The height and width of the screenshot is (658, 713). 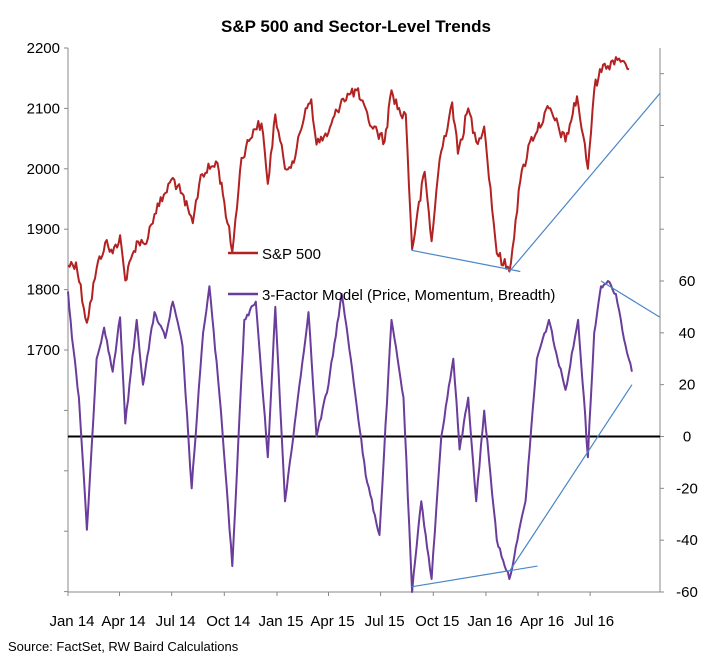 What do you see at coordinates (594, 621) in the screenshot?
I see `x-axis-tick-label: Jul 16` at bounding box center [594, 621].